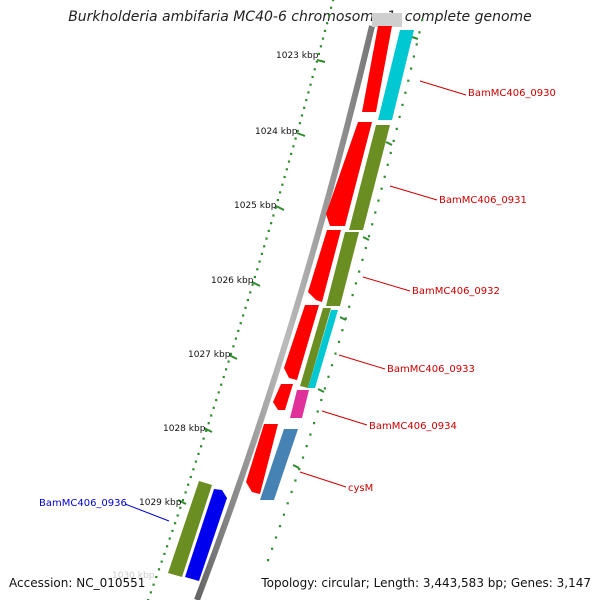 The height and width of the screenshot is (600, 600). Describe the element at coordinates (369, 177) in the screenshot. I see `gene-BamMC406_0931-box` at that location.